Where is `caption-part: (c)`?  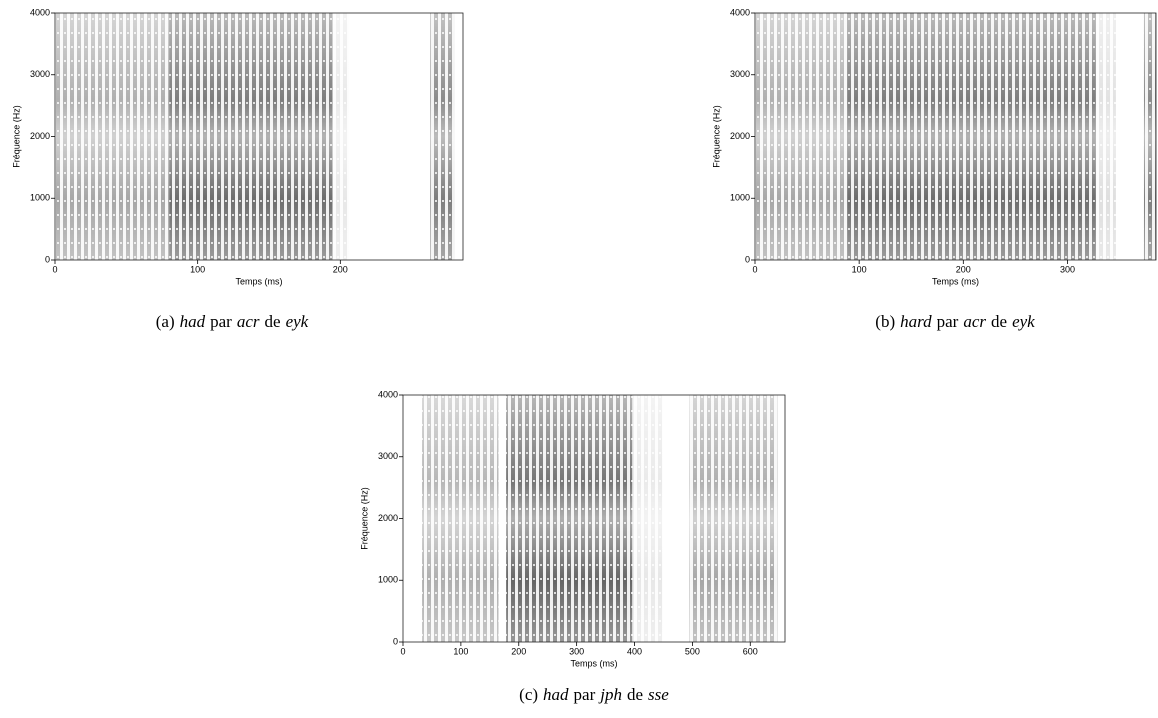
caption-part: (c) is located at coordinates (528, 694).